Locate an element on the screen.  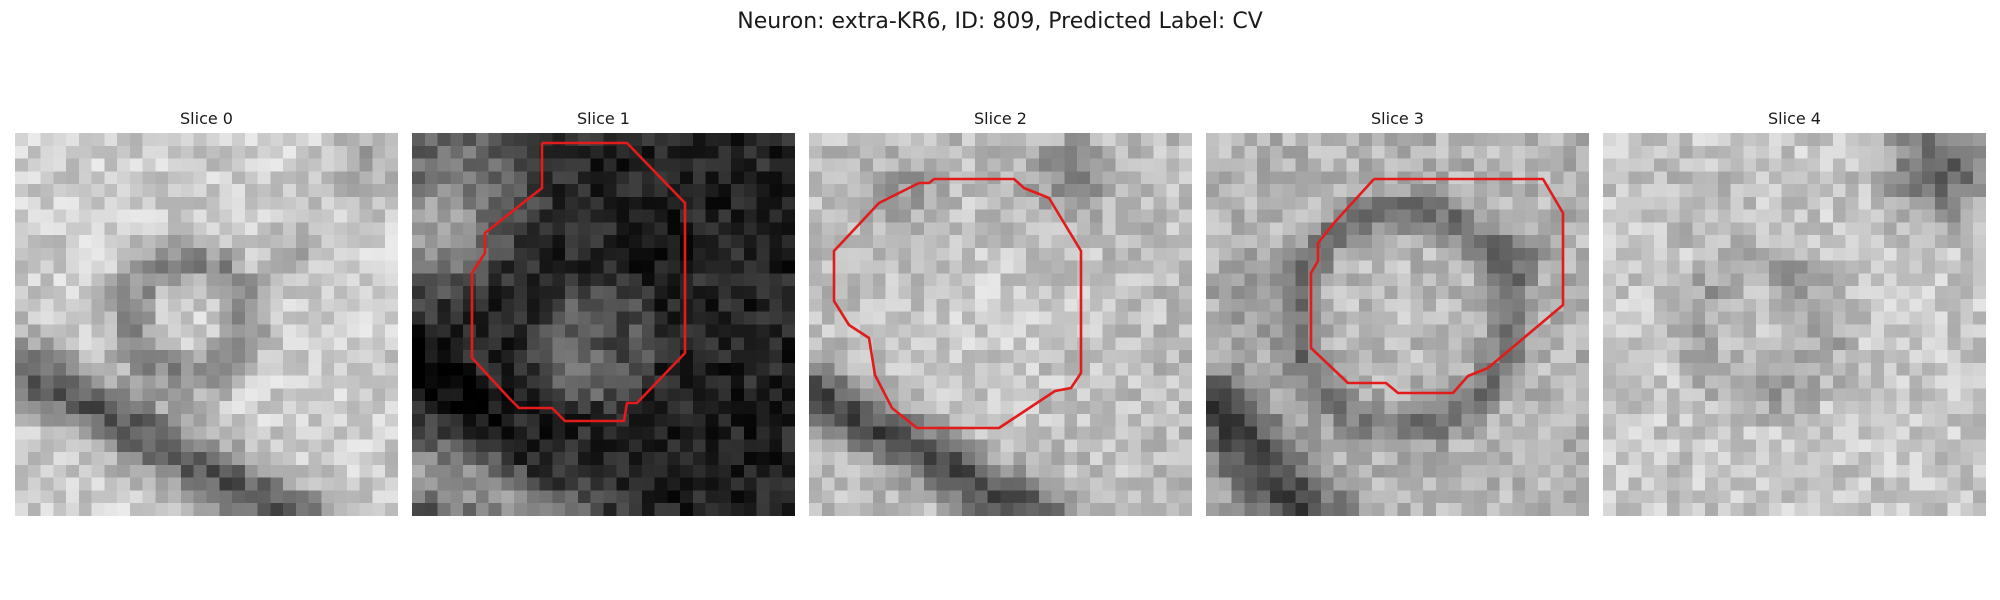
slice-0-micrograph is located at coordinates (206, 324).